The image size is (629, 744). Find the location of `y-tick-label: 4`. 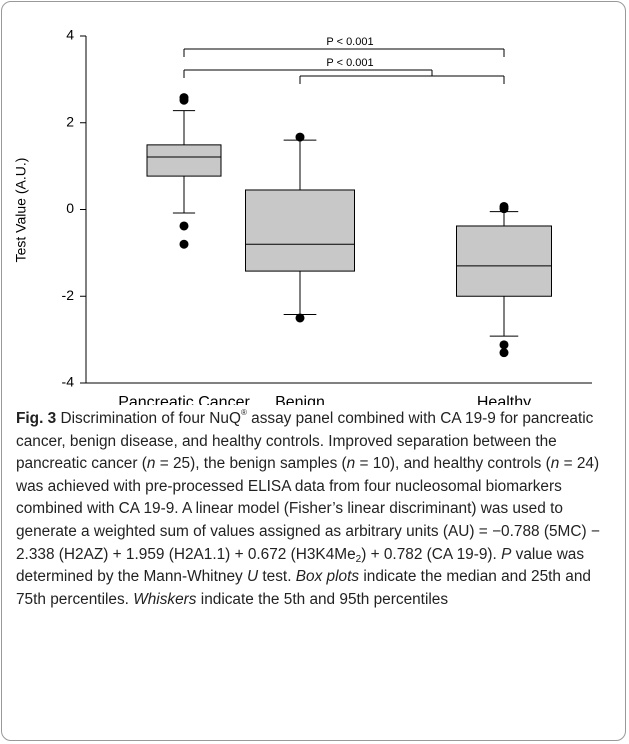

y-tick-label: 4 is located at coordinates (70, 35).